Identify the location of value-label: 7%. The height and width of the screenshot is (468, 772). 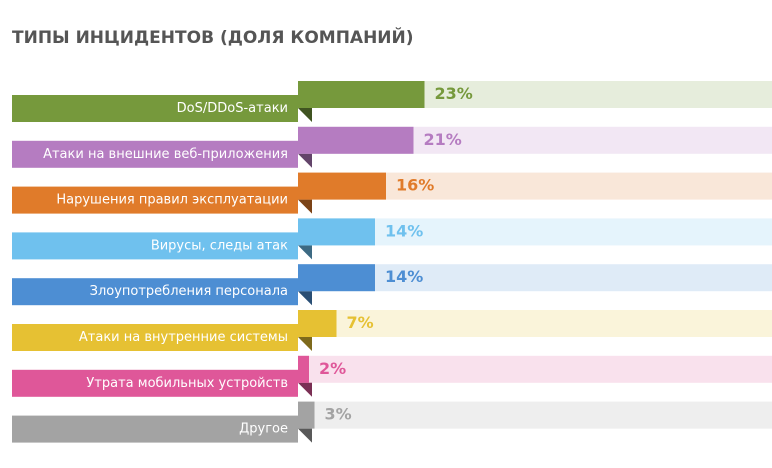
(360, 322).